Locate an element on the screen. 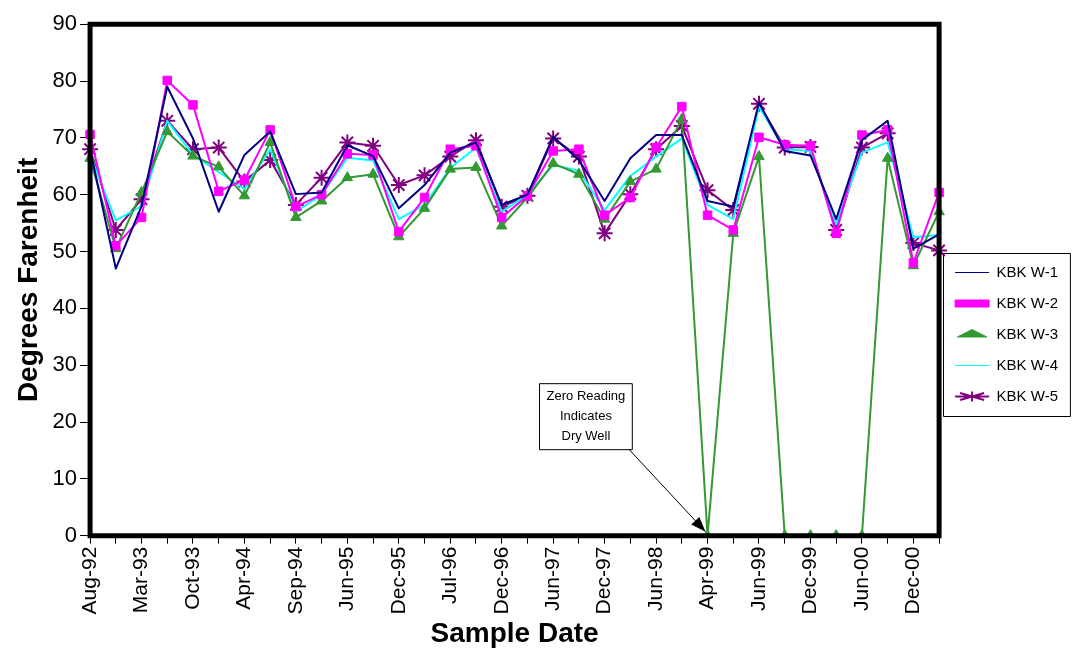 The height and width of the screenshot is (659, 1086). x-tick-label: Jul-96 is located at coordinates (449, 575).